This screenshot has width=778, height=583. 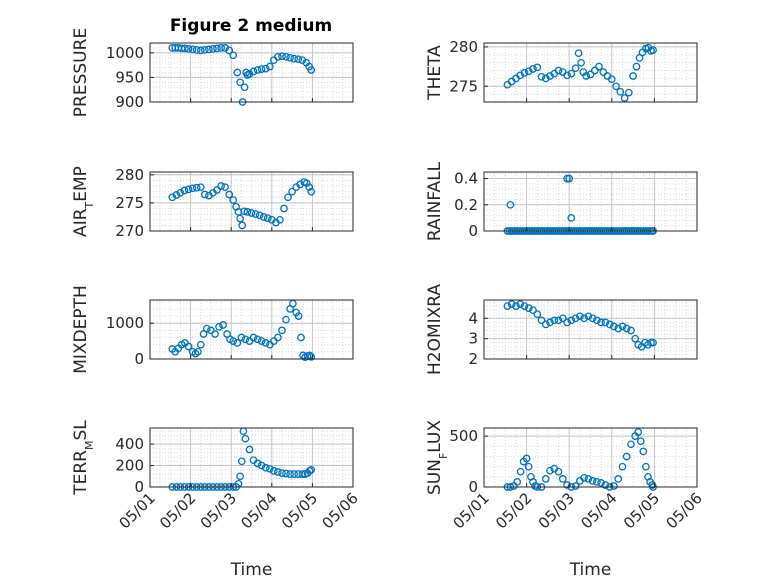 I want to click on x-tick-label: 05/02, so click(x=513, y=510).